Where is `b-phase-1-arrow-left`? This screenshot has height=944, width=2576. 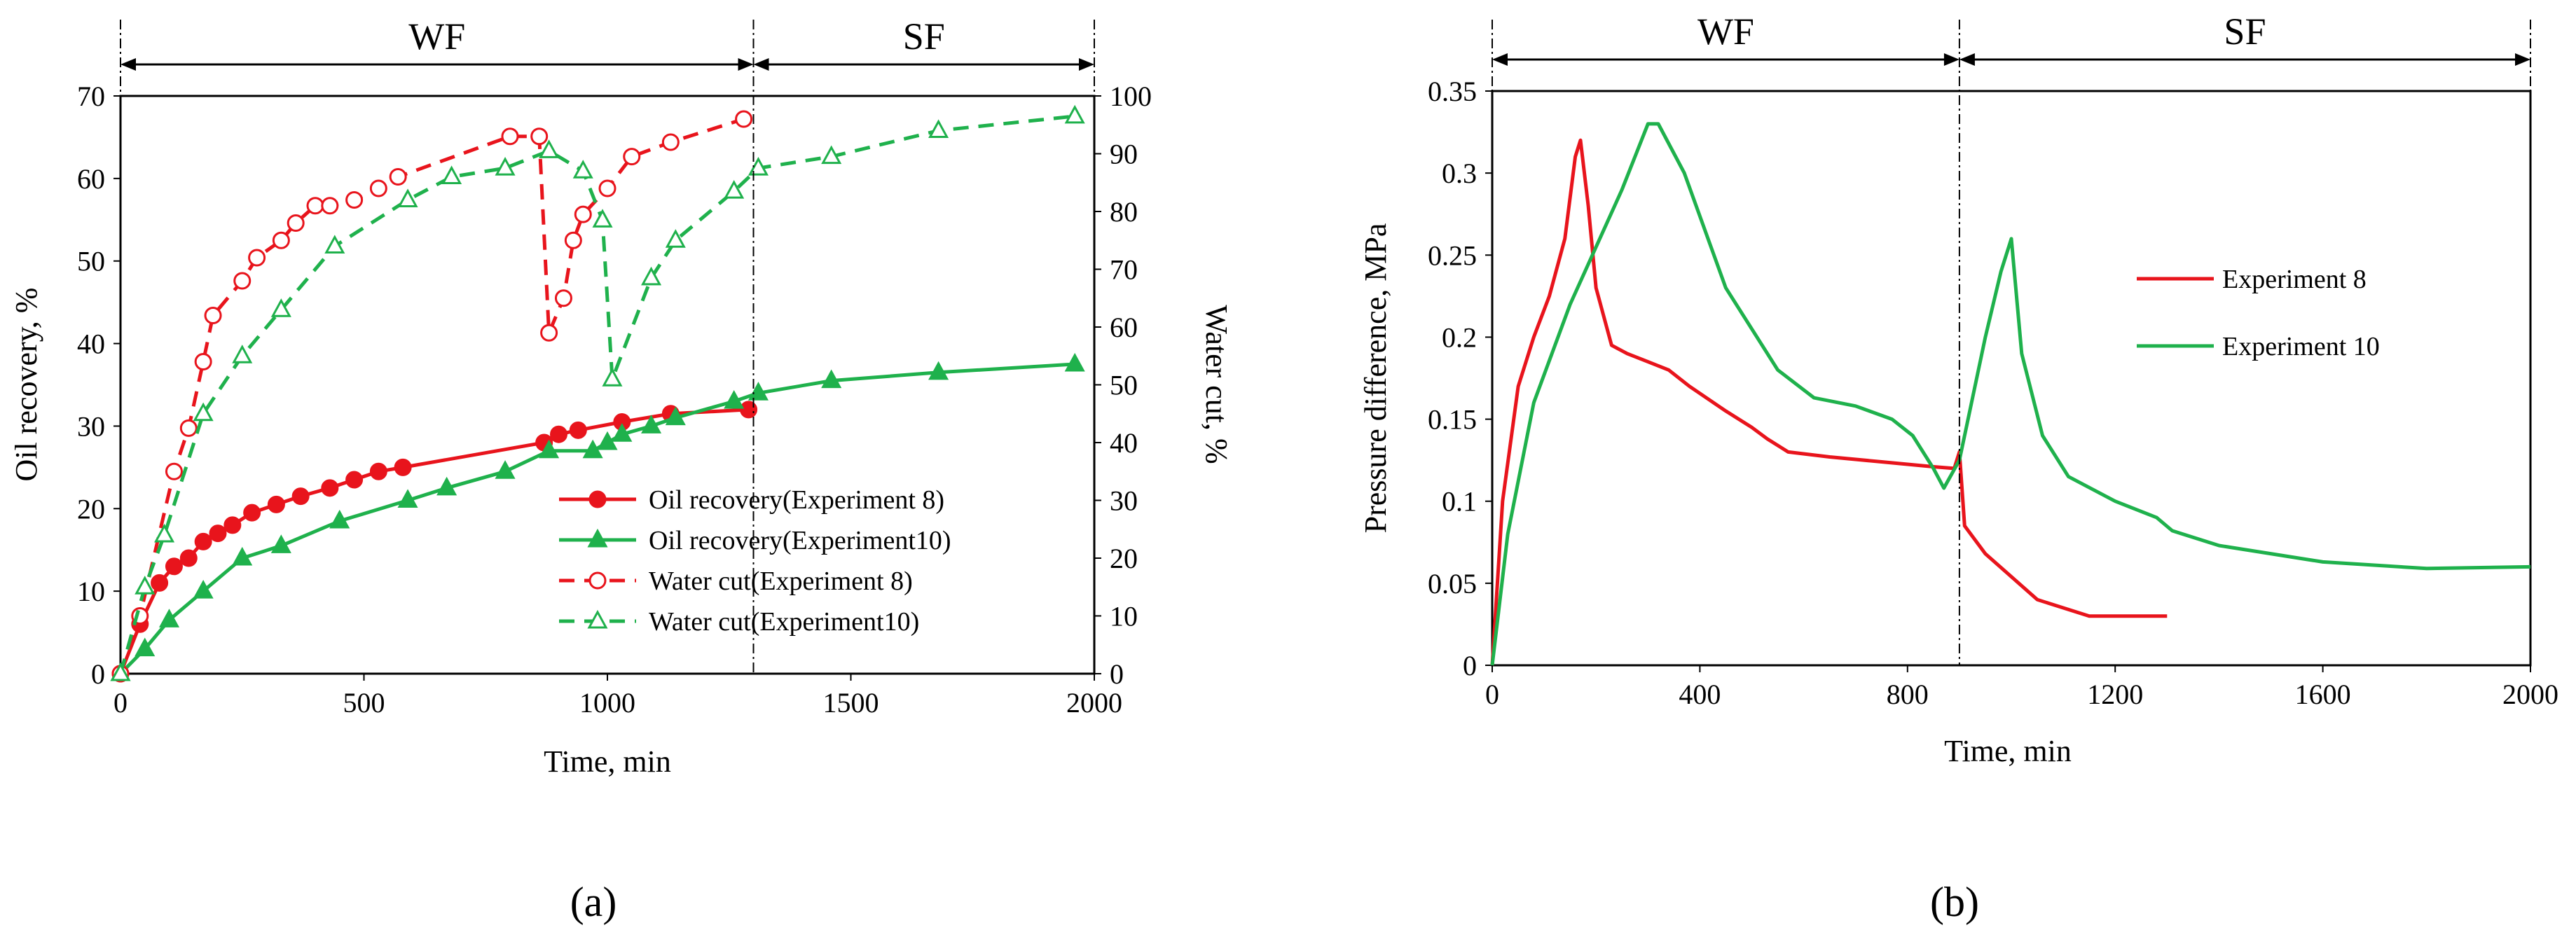
b-phase-1-arrow-left is located at coordinates (1500, 59).